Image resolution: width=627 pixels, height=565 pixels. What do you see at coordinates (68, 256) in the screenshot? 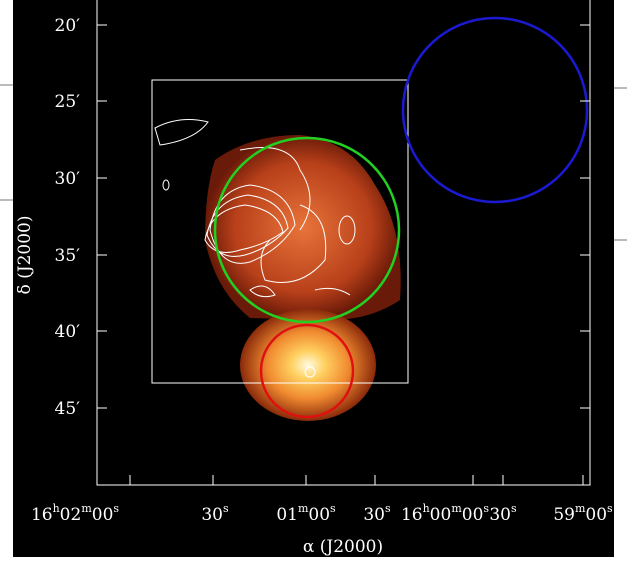
I see `y-tick-label: 35′` at bounding box center [68, 256].